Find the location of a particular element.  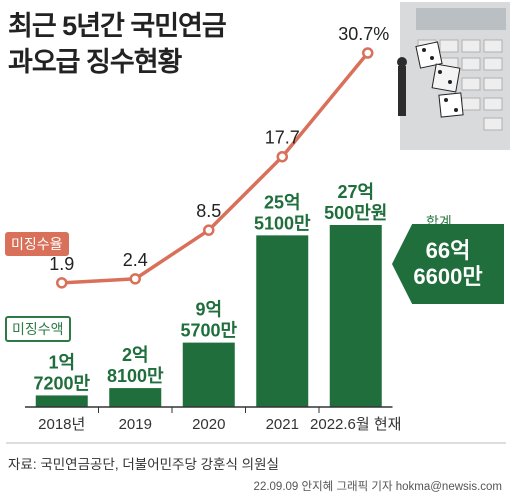

rate-label-2: 8.5 is located at coordinates (208, 211).